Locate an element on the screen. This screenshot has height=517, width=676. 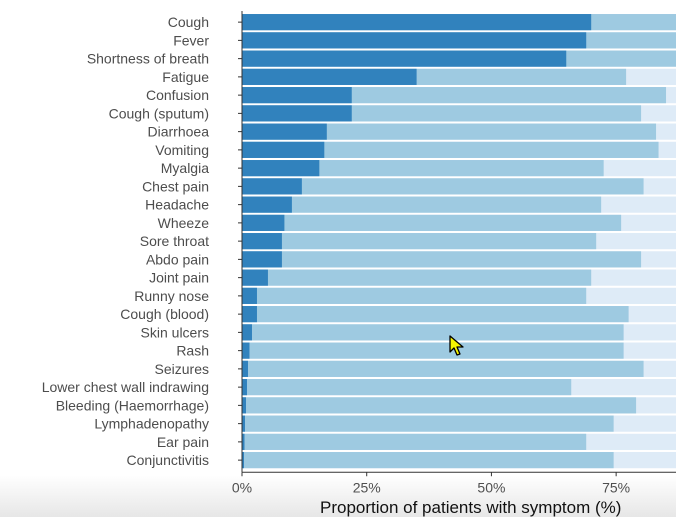
category-label-ear-pain: Ear pain is located at coordinates (183, 442).